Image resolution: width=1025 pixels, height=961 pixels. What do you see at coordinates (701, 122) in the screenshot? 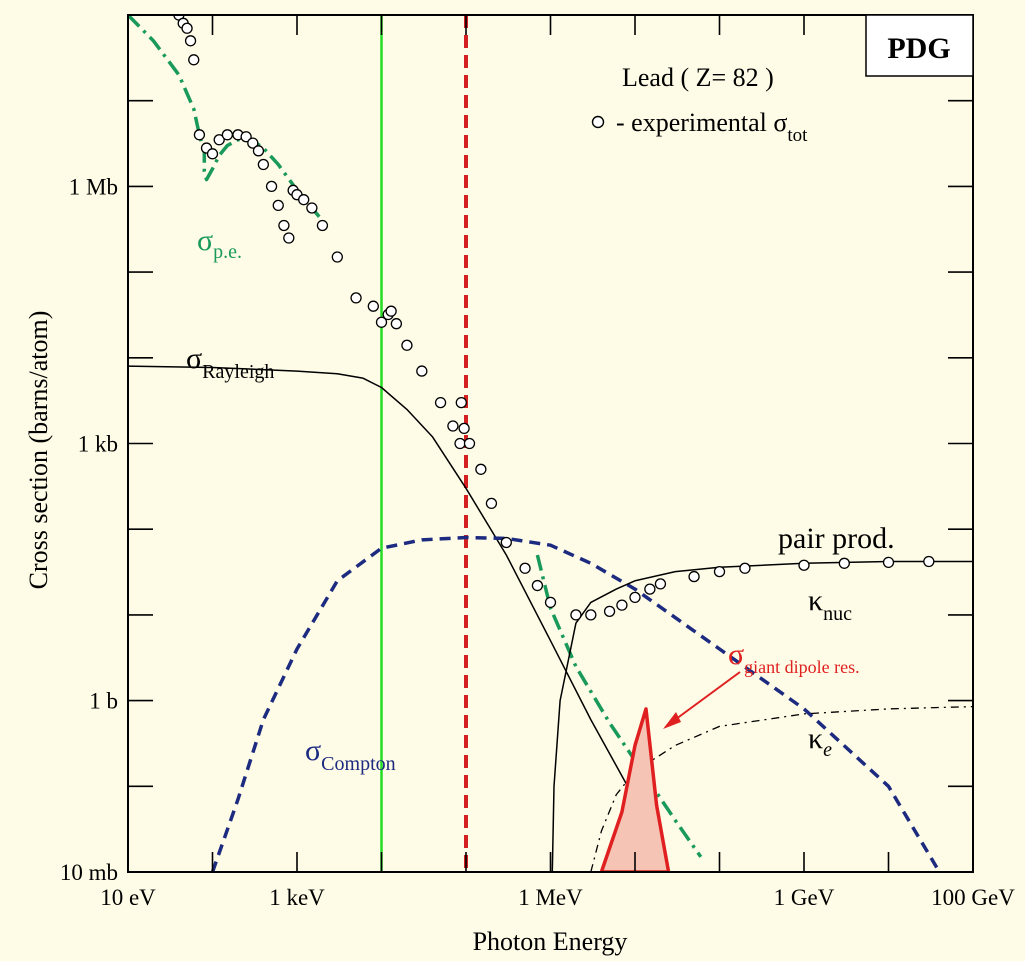
I see `legend-text: - experimental σ` at bounding box center [701, 122].